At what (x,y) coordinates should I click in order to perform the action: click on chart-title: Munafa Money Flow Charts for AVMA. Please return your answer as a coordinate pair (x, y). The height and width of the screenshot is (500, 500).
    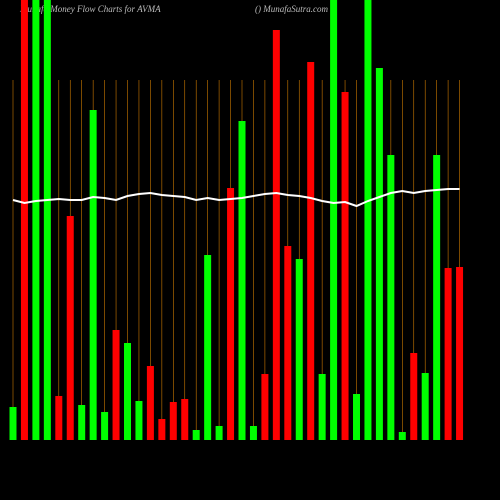
    Looking at the image, I should click on (90, 9).